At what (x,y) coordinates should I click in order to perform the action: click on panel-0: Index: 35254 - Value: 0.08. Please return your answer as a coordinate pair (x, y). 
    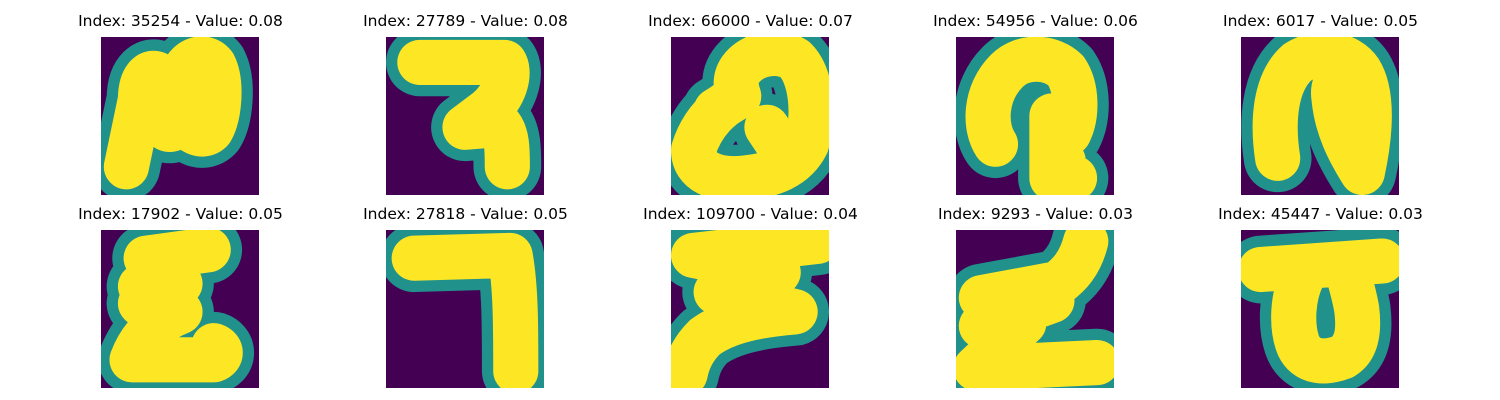
    Looking at the image, I should click on (180, 107).